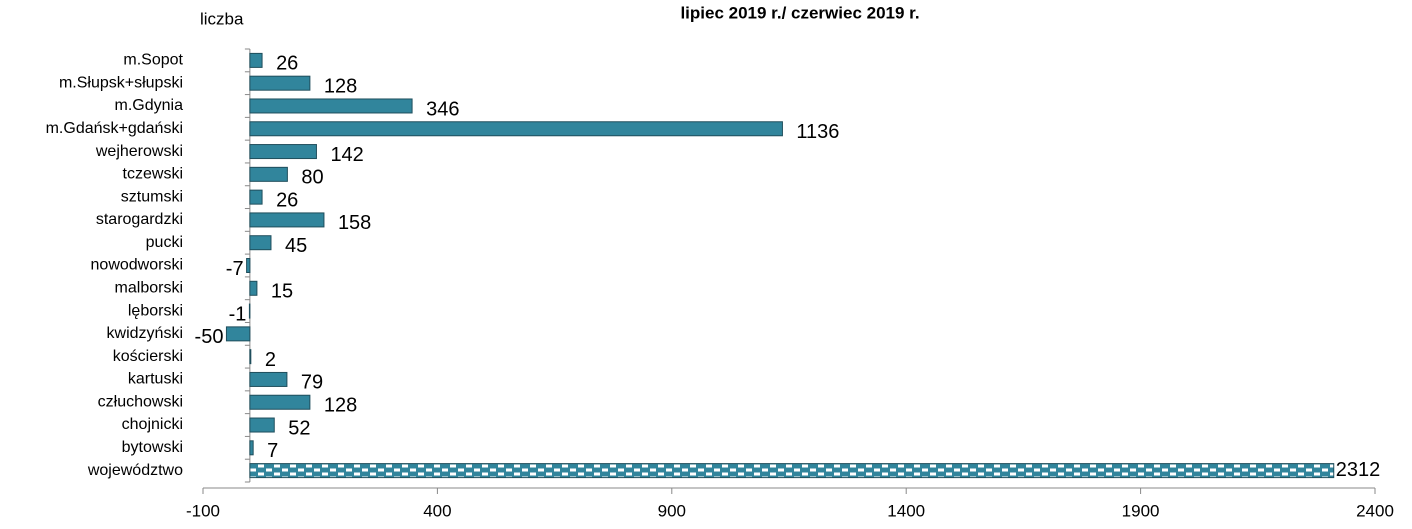  I want to click on x-tick-label: -100, so click(203, 510).